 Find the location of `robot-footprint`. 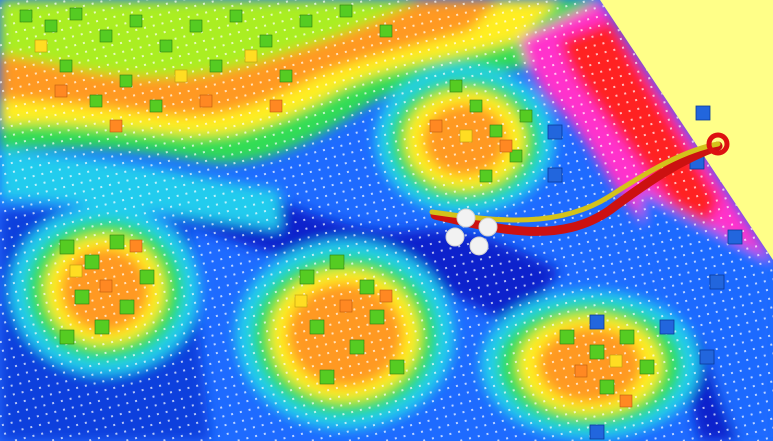

robot-footprint is located at coordinates (471, 232).